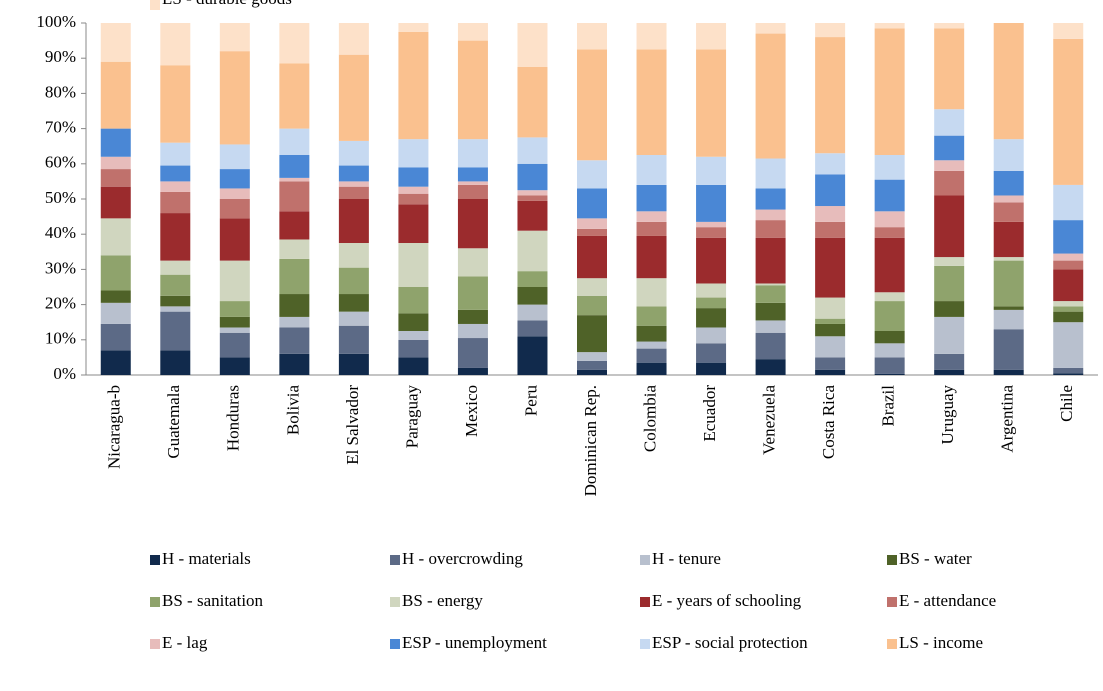  I want to click on x-tick-label: Peru, so click(530, 401).